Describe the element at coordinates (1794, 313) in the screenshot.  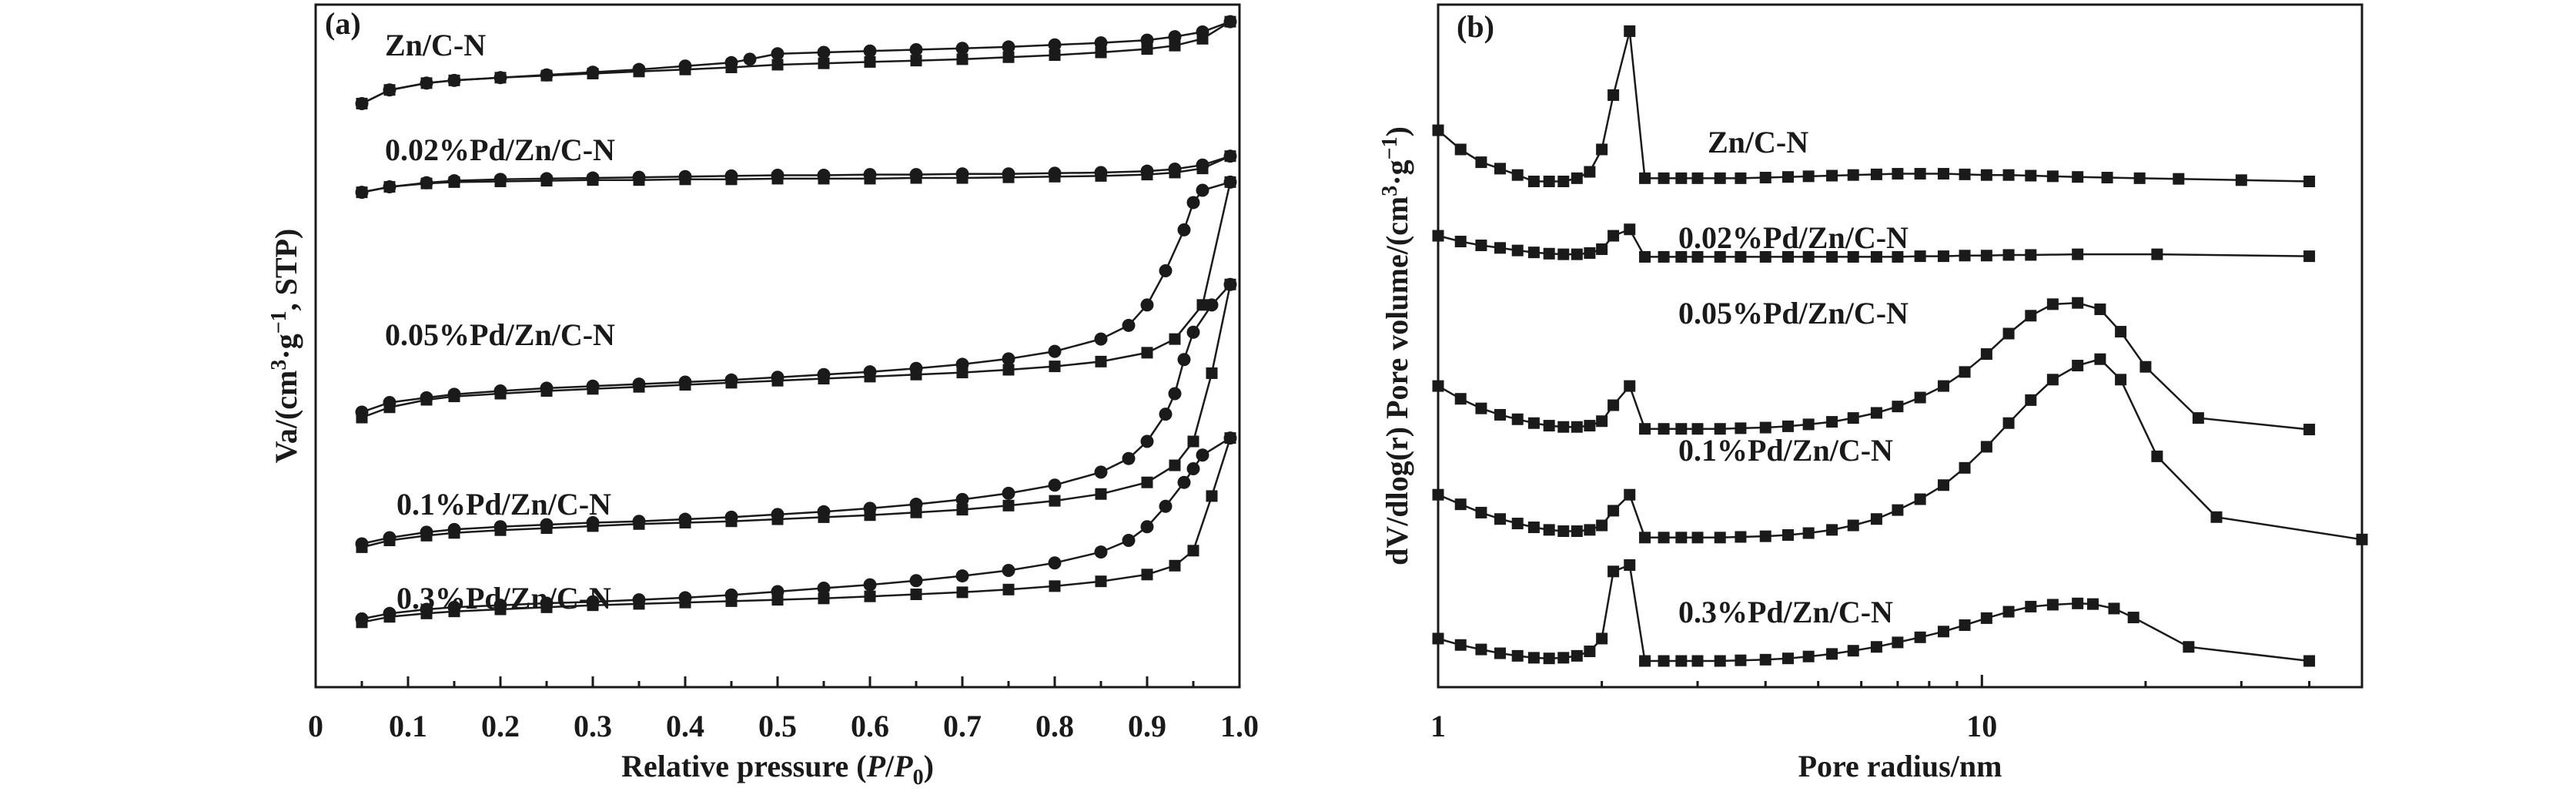
I see `panel-b-0-05-pd-zn-c-n-label: 0.05%Pd/Zn/C-N` at that location.